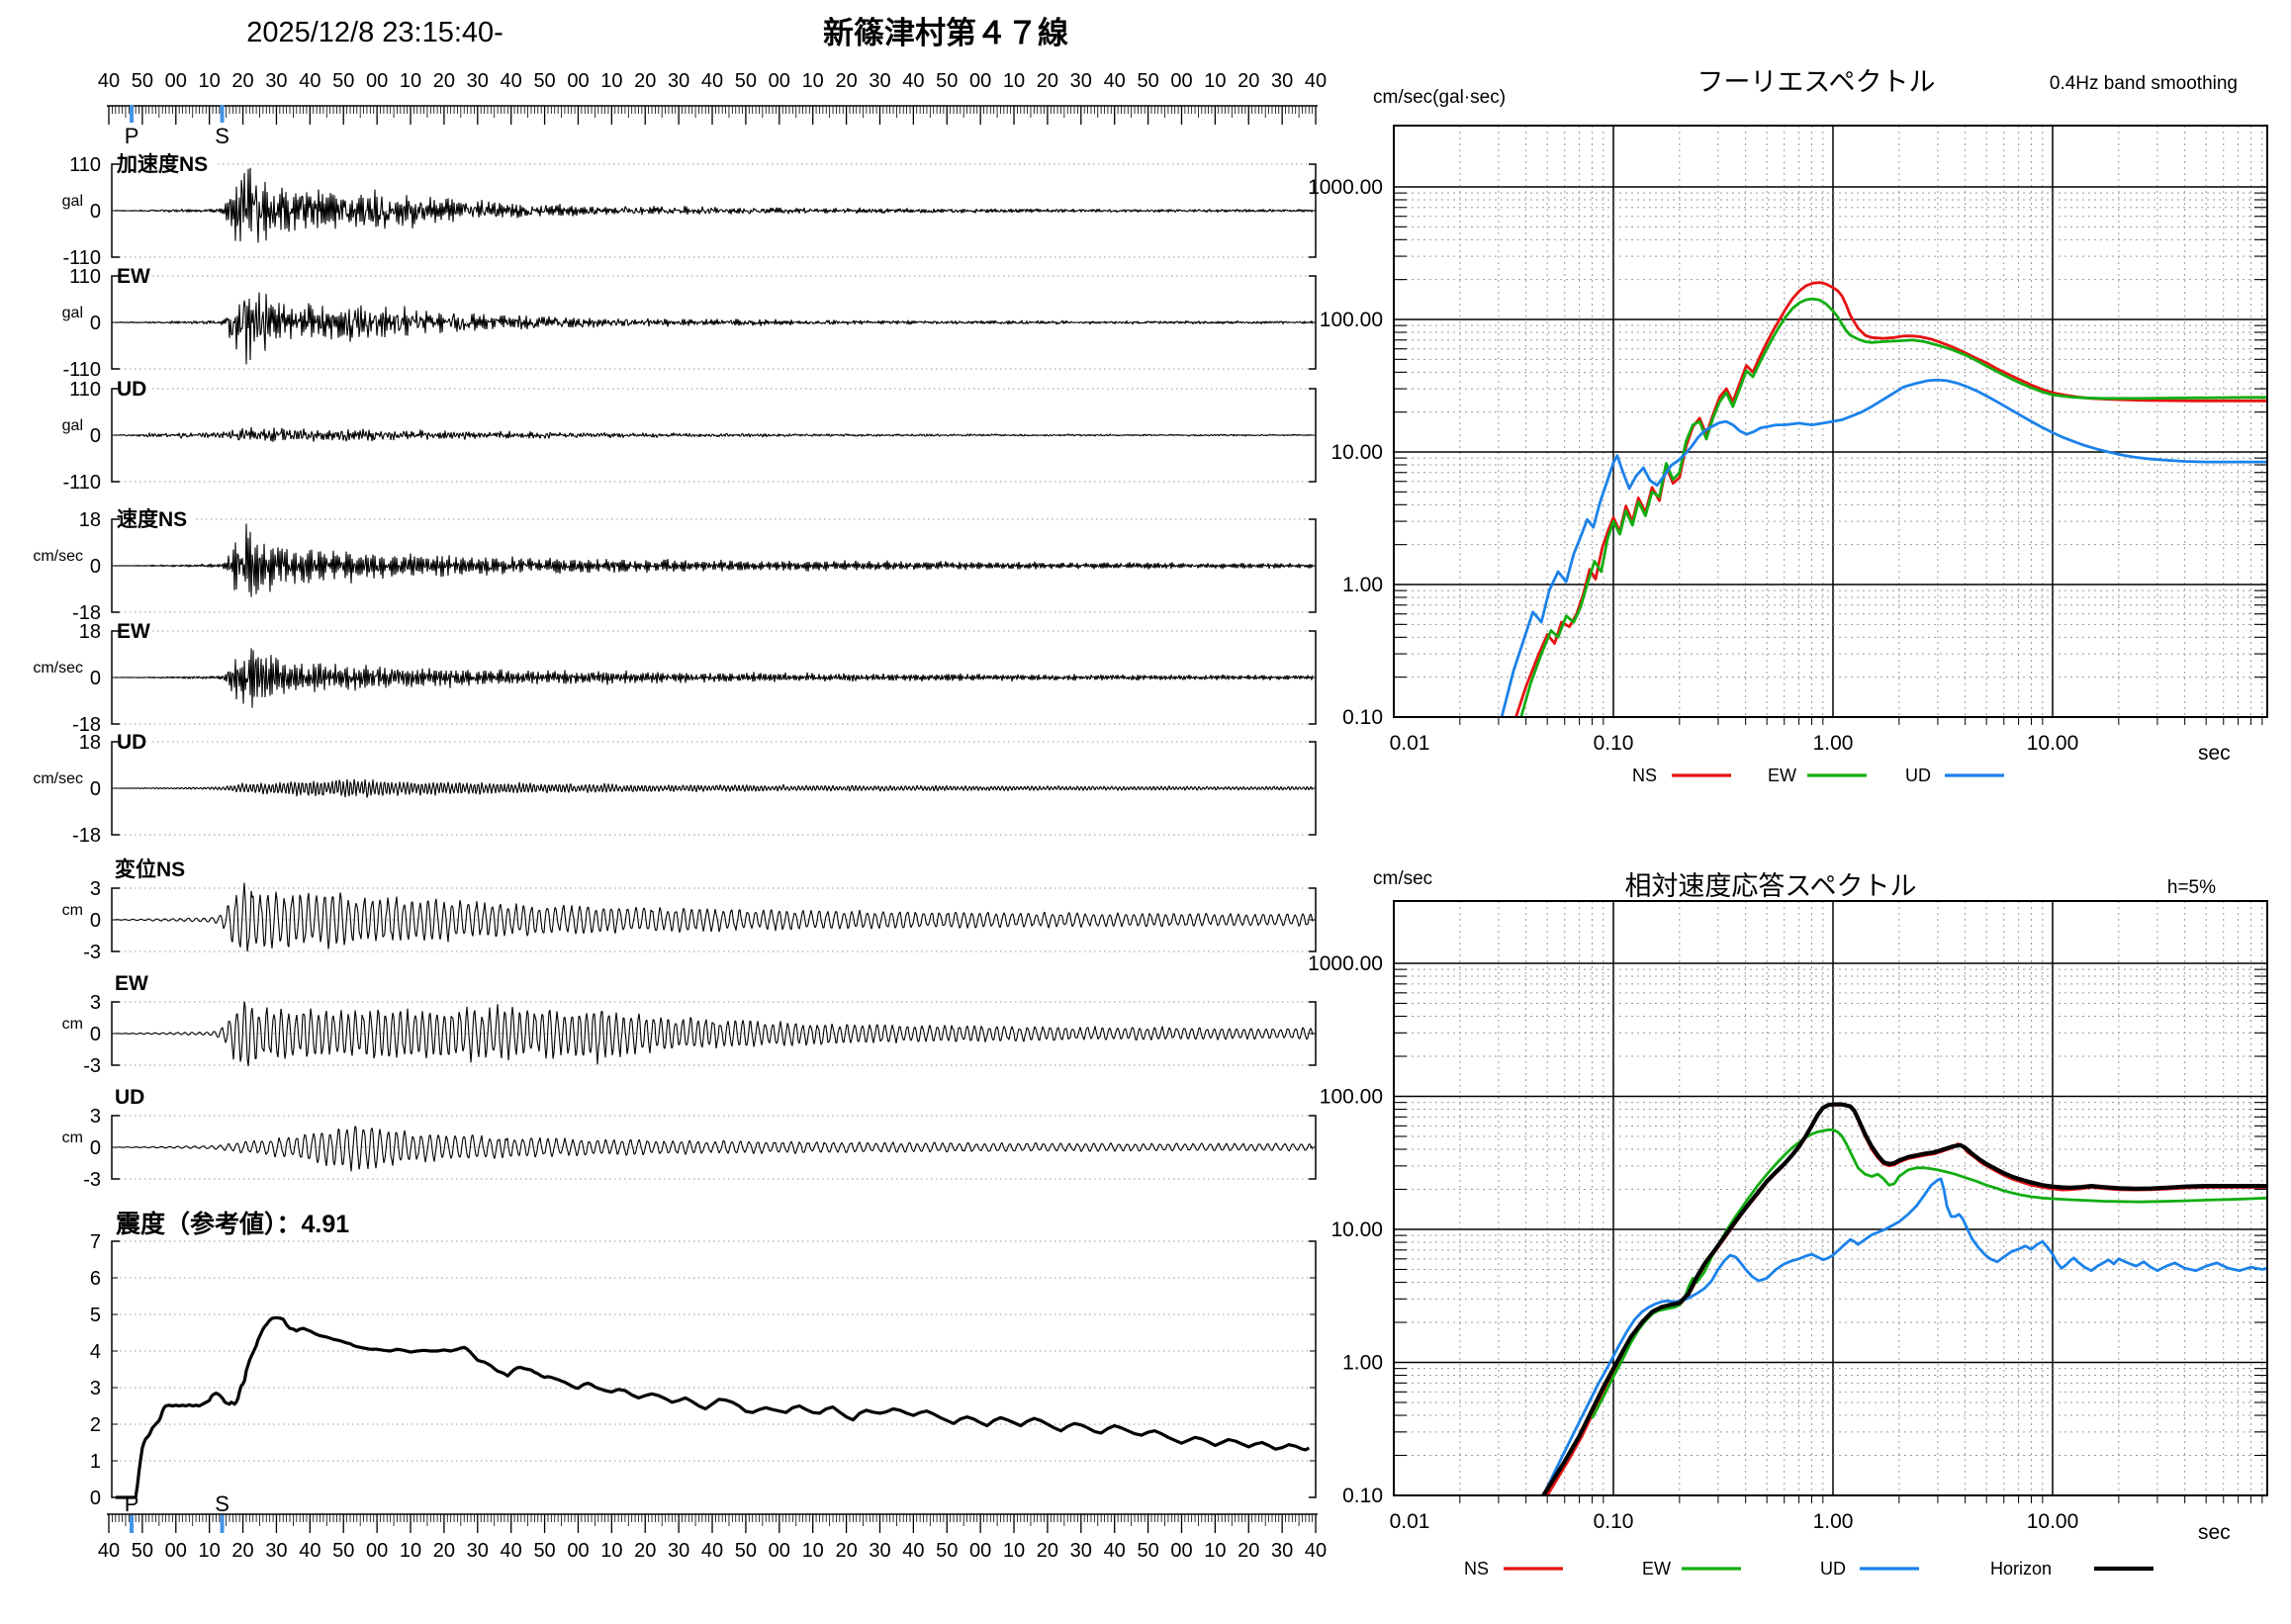  Describe the element at coordinates (1833, 1569) in the screenshot. I see `legend-label-ud: UD` at that location.